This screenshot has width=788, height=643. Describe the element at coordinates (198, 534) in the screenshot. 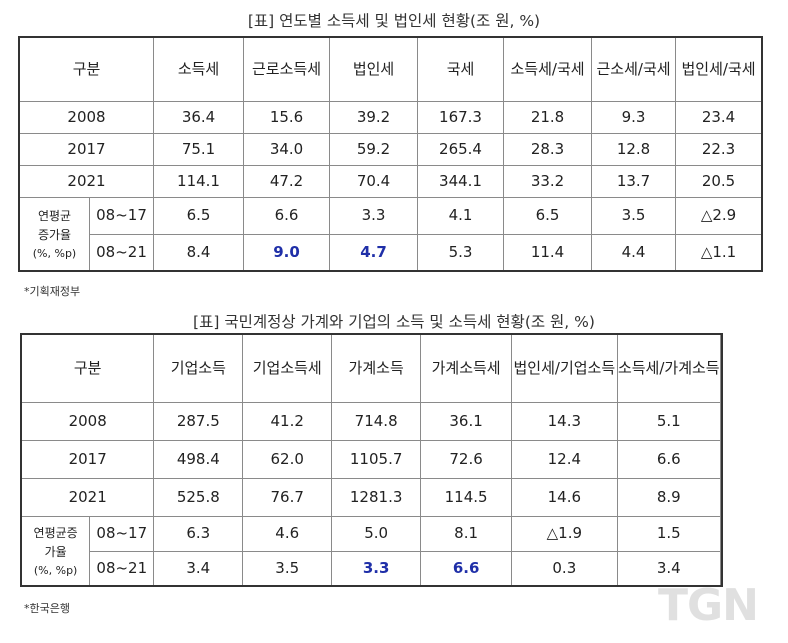

I see `value-cell: 6.3` at that location.